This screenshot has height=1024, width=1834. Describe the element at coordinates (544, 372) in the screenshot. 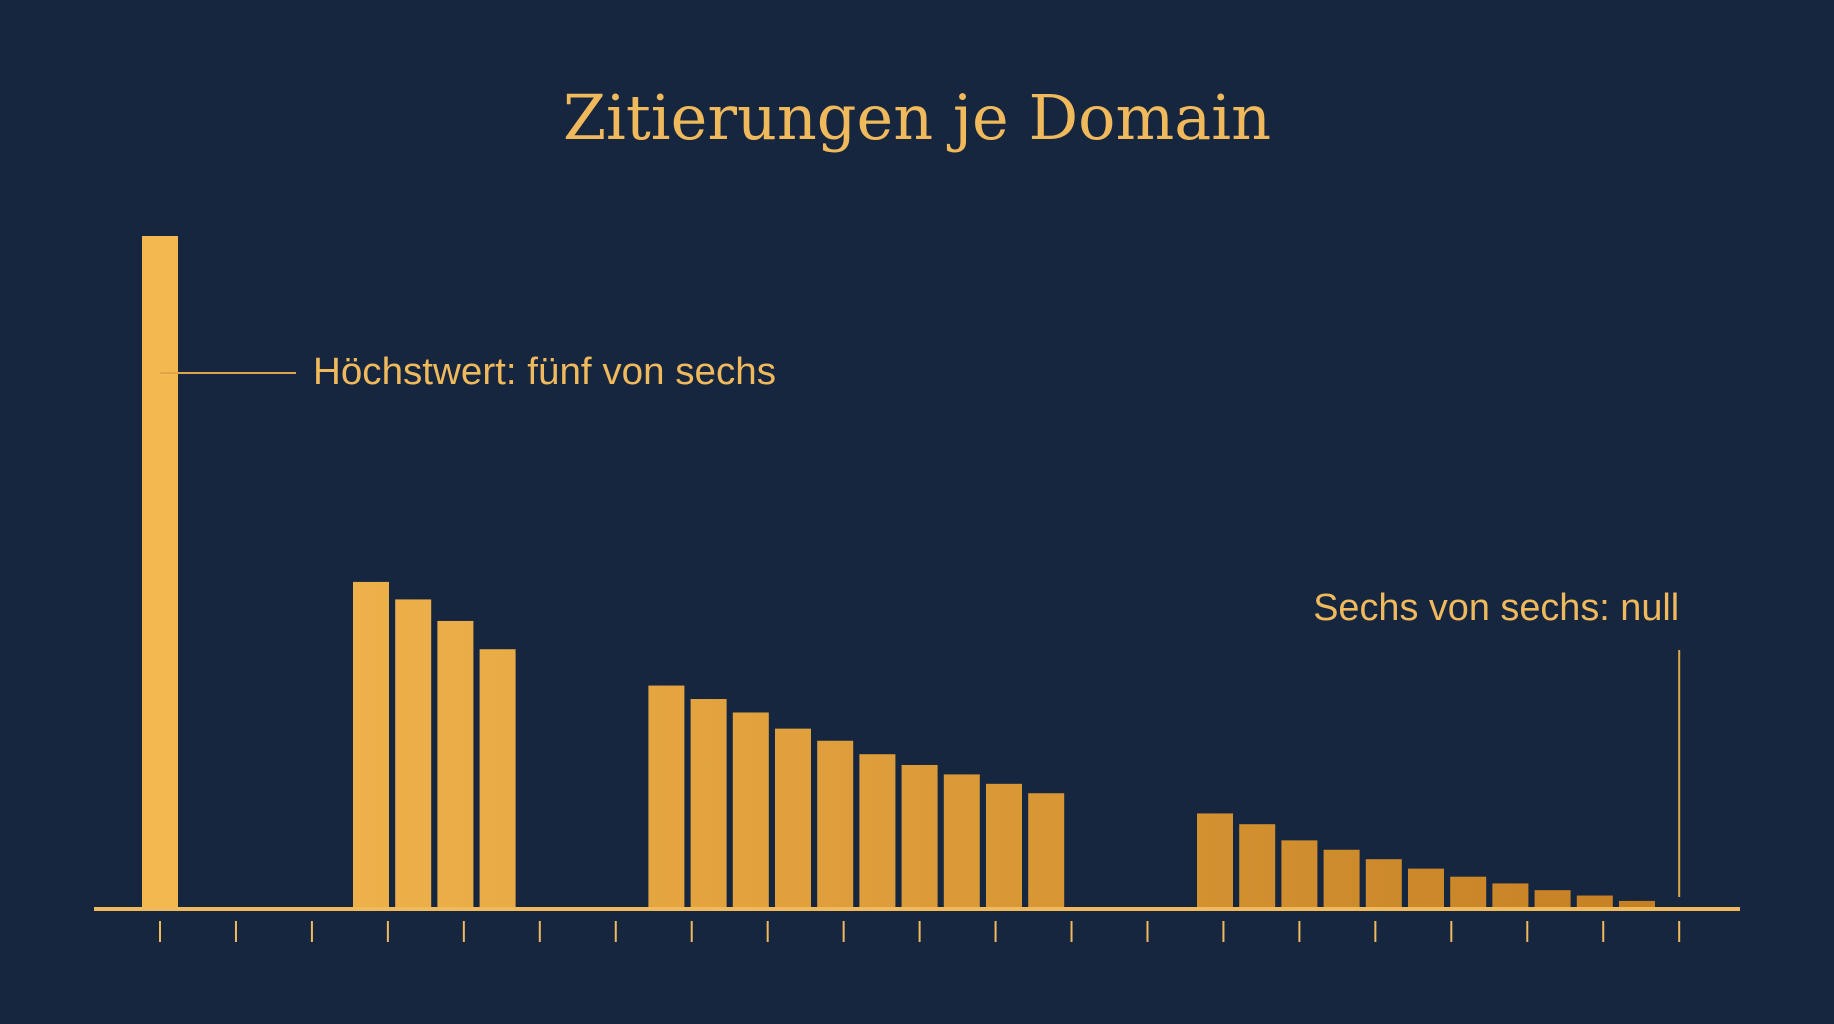

I see `annotation: Höchstwert: fünf von sechs` at that location.